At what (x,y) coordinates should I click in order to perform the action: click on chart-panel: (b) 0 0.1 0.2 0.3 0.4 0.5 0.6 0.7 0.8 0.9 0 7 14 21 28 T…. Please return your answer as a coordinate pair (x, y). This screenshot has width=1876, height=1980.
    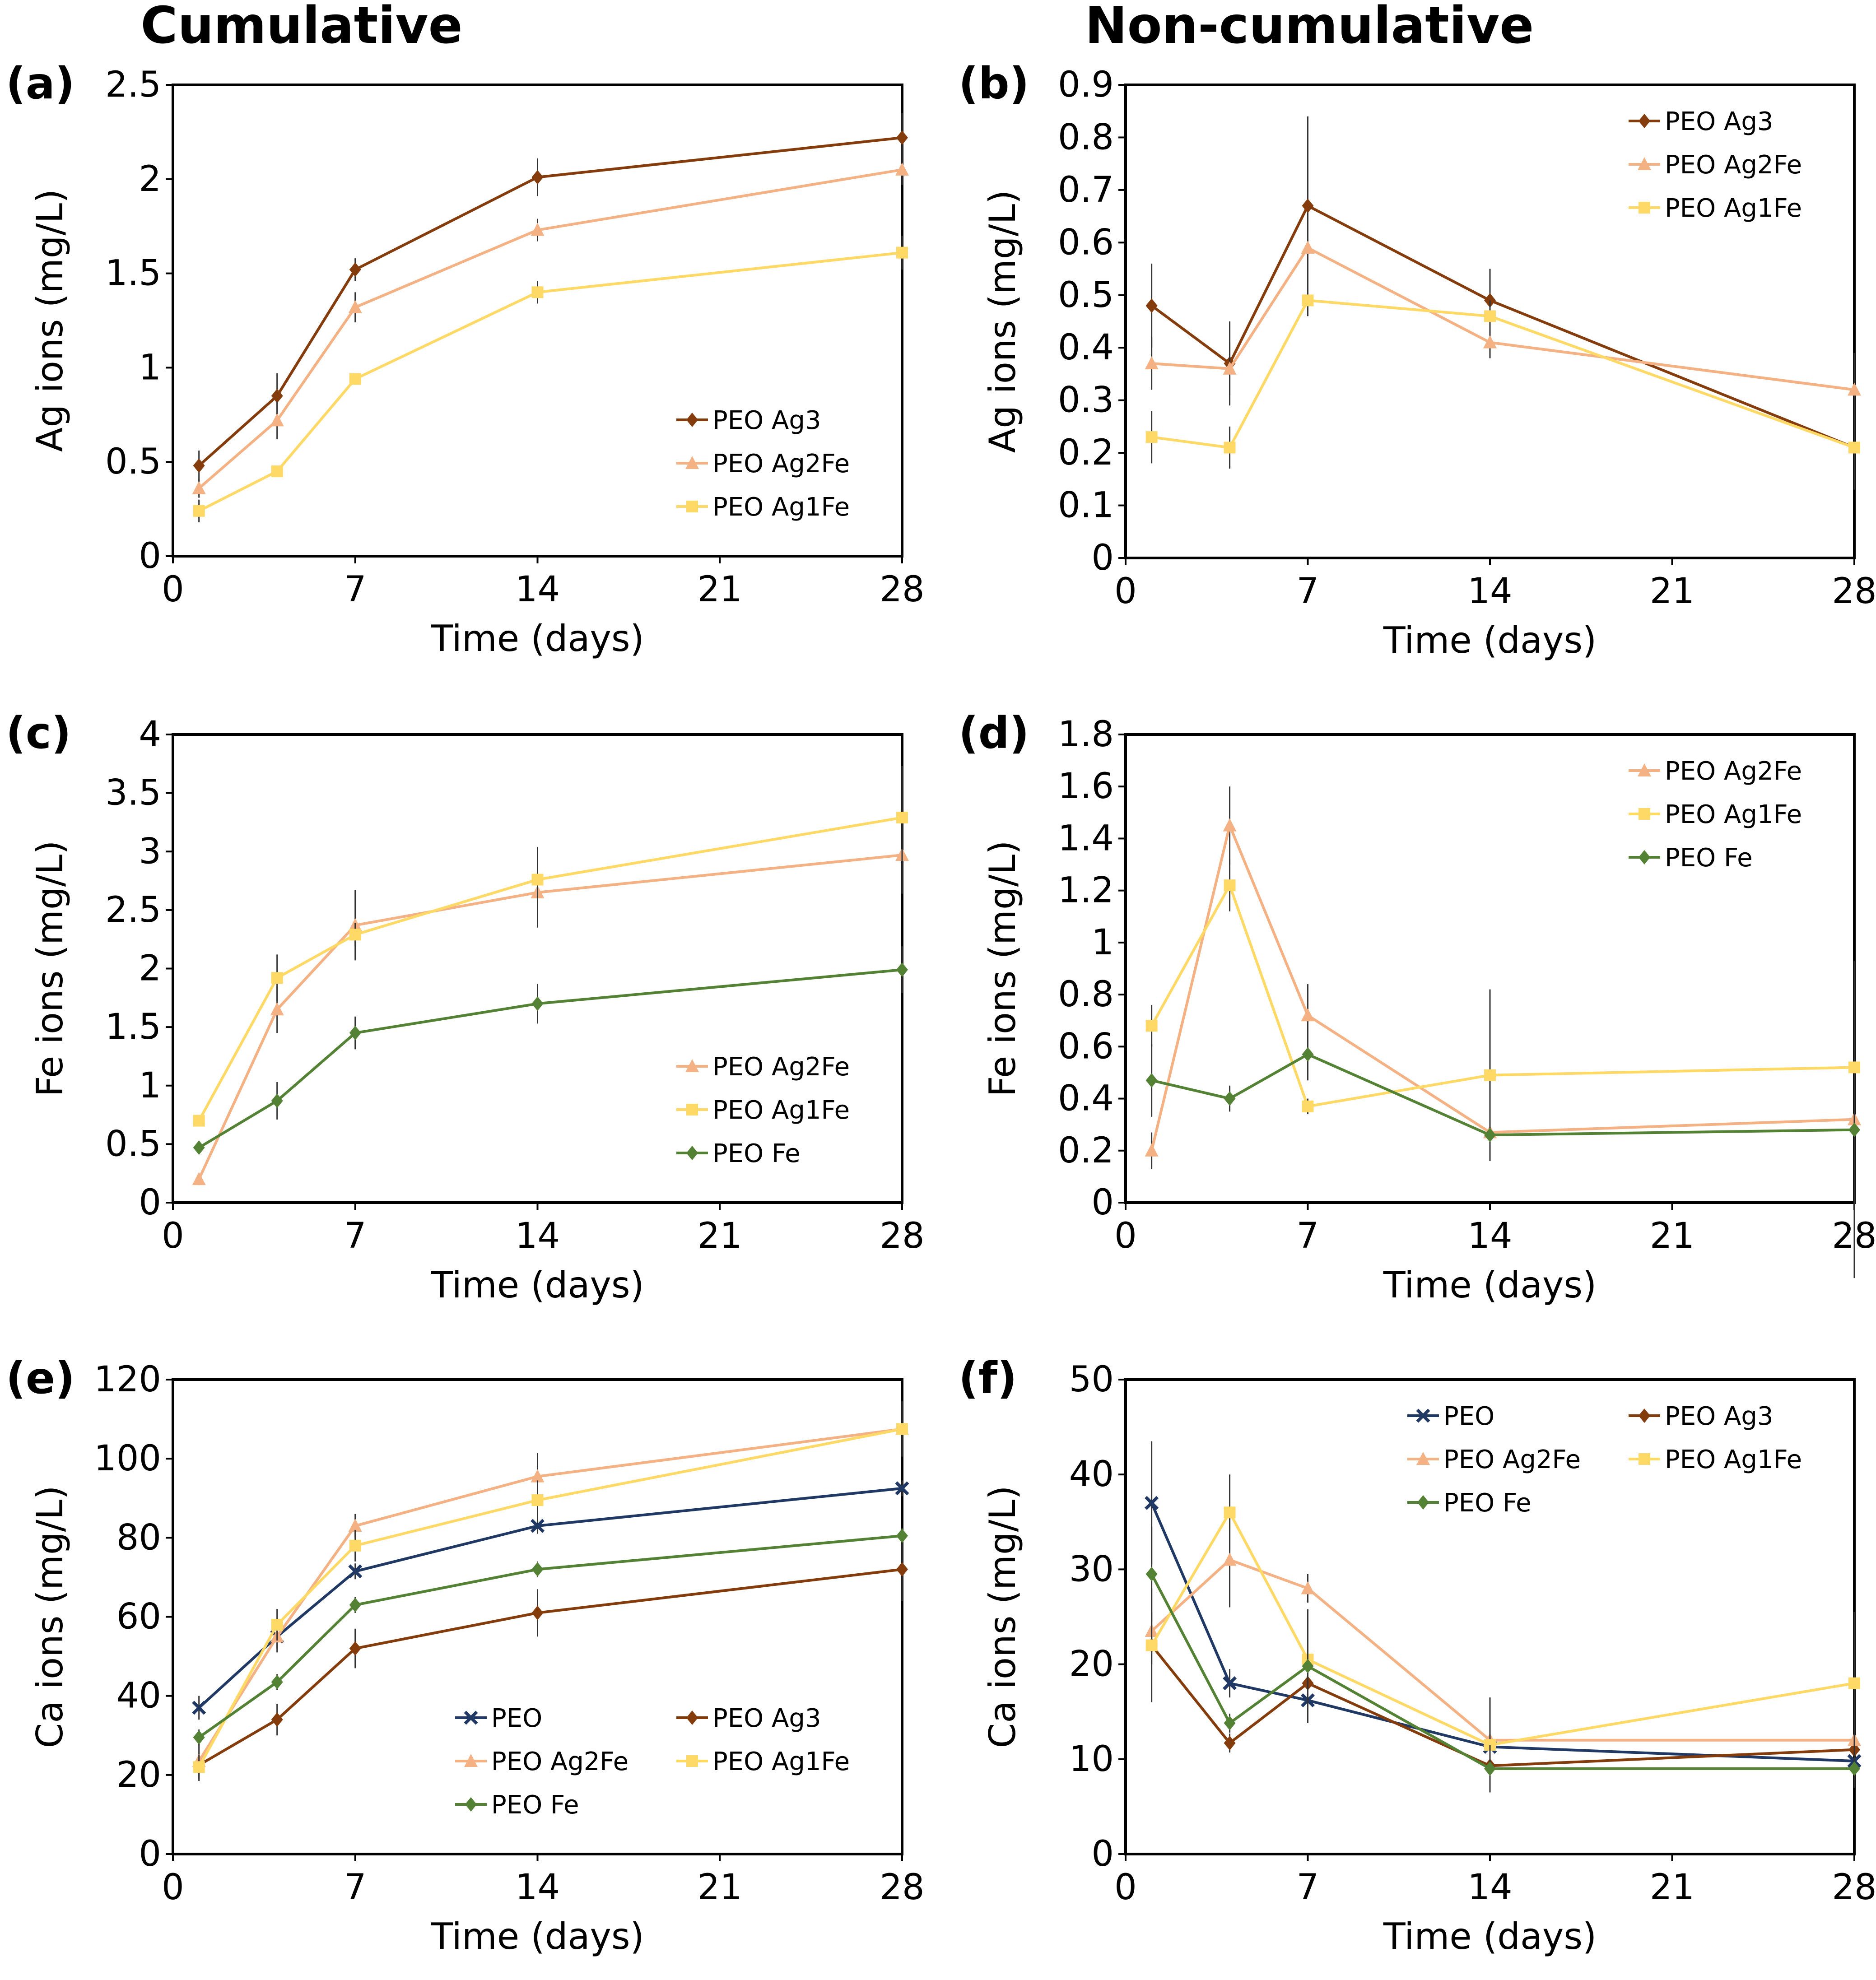
    Looking at the image, I should click on (1417, 360).